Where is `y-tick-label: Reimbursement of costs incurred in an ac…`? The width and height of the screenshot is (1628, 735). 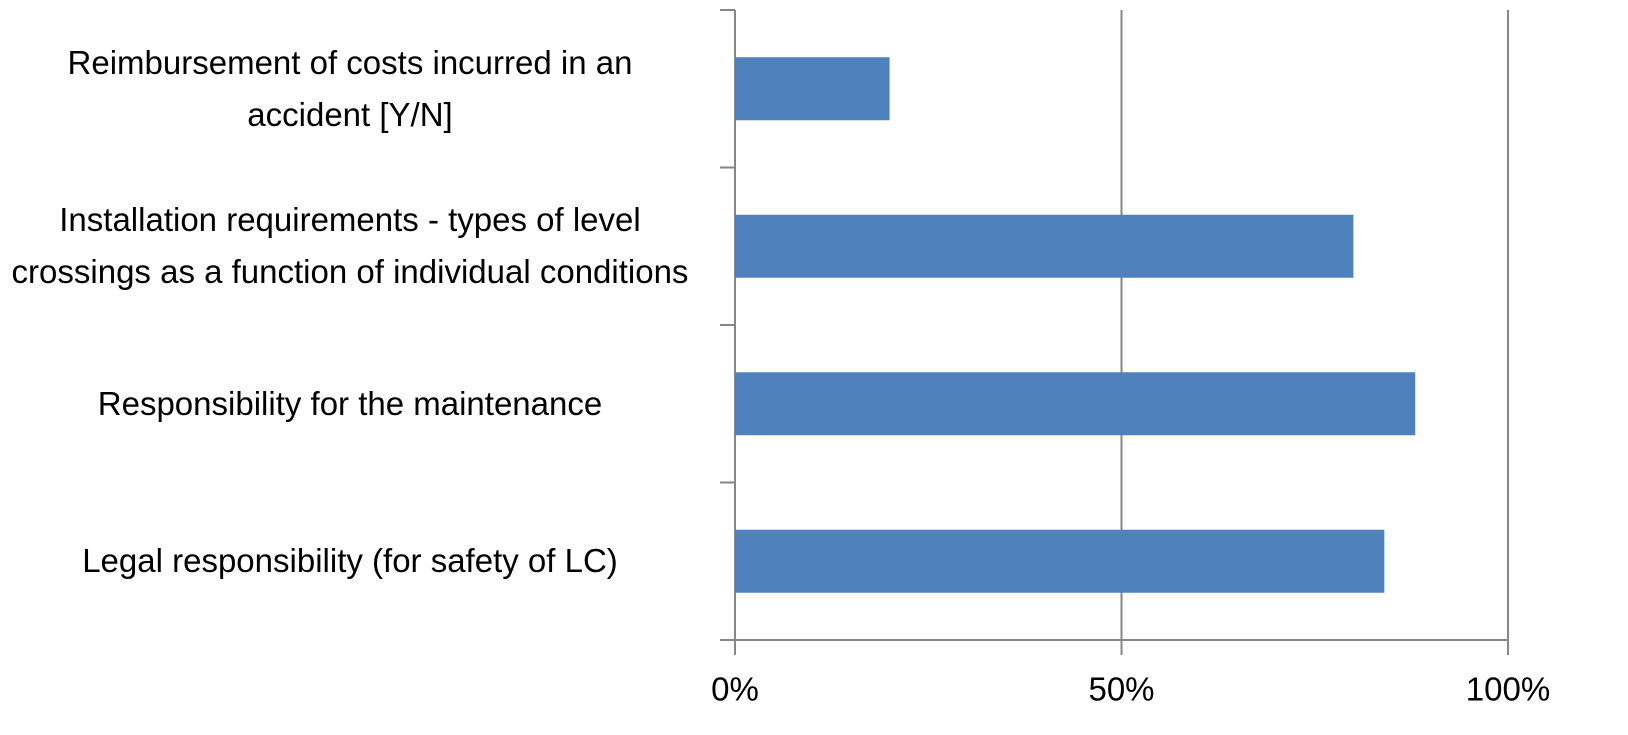 y-tick-label: Reimbursement of costs incurred in an ac… is located at coordinates (350, 88).